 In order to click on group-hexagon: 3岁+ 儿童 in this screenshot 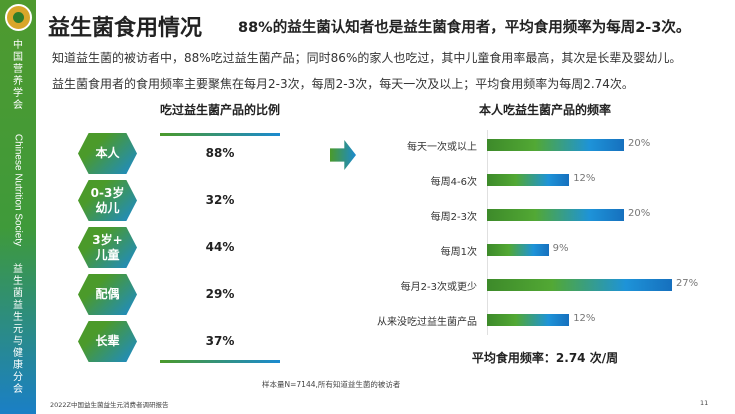, I will do `click(107, 247)`.